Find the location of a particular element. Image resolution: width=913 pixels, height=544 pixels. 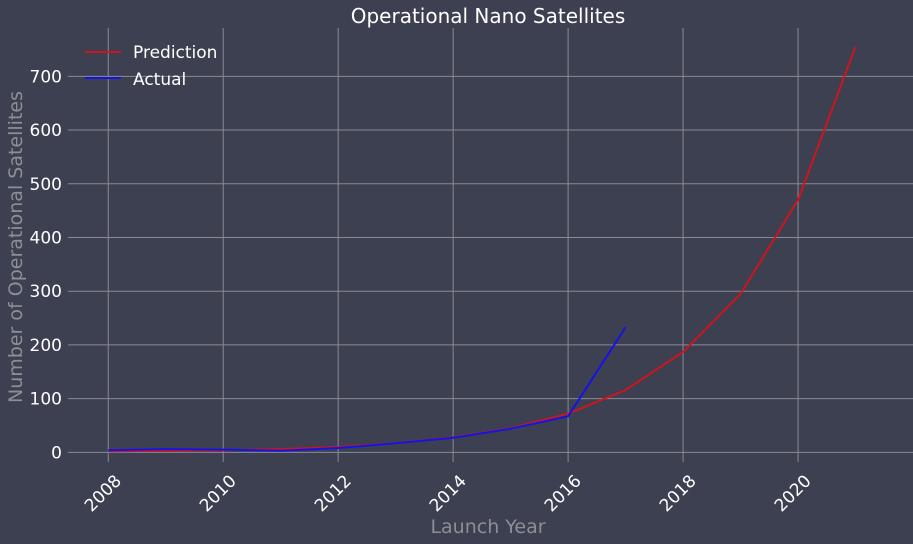

y-tick-label: 500 is located at coordinates (46, 185).